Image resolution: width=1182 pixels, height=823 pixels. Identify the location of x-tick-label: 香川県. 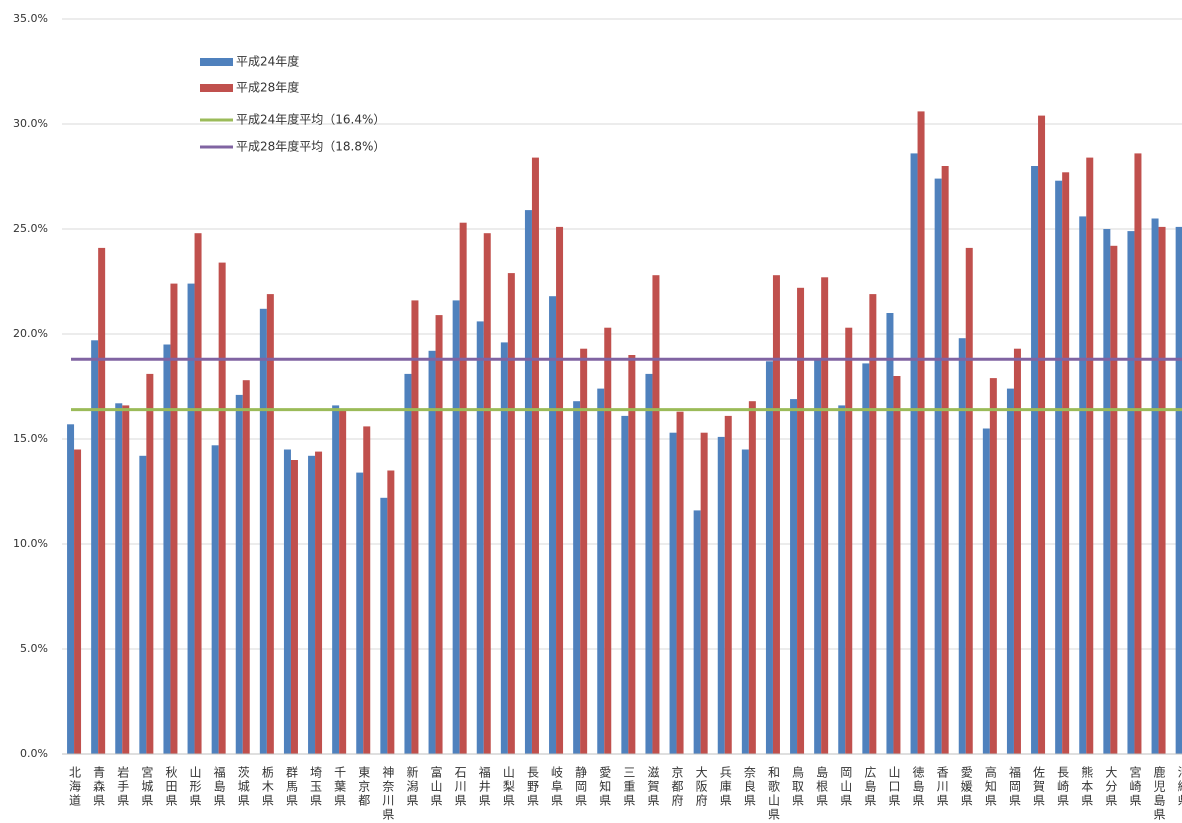
(942, 787).